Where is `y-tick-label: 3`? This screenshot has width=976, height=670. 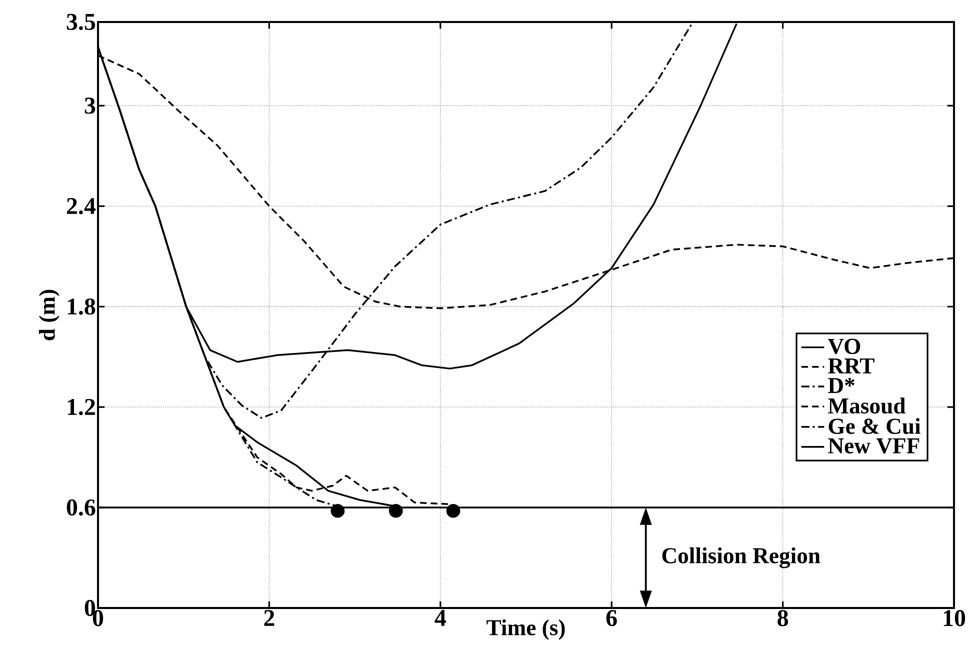
y-tick-label: 3 is located at coordinates (90, 106).